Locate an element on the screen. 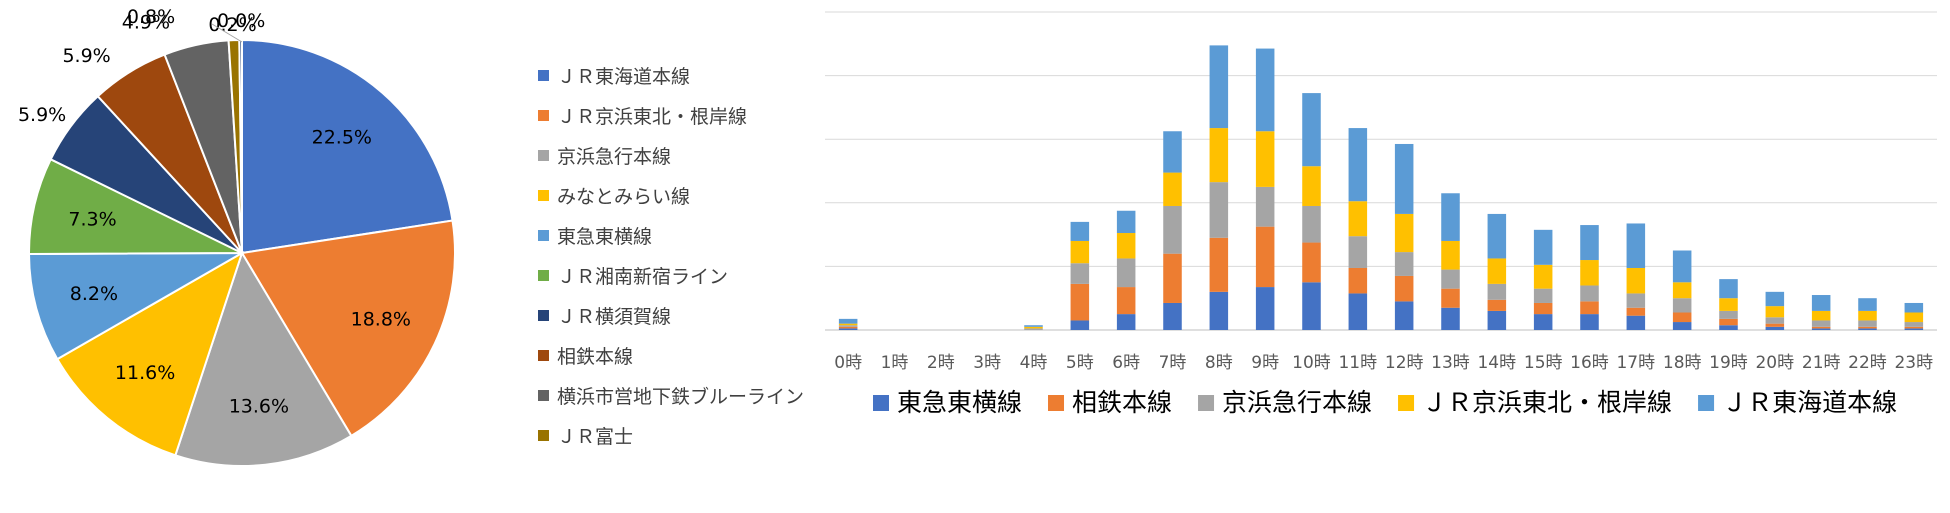 This screenshot has height=513, width=1950. x-tick-label: 4時 is located at coordinates (1034, 363).